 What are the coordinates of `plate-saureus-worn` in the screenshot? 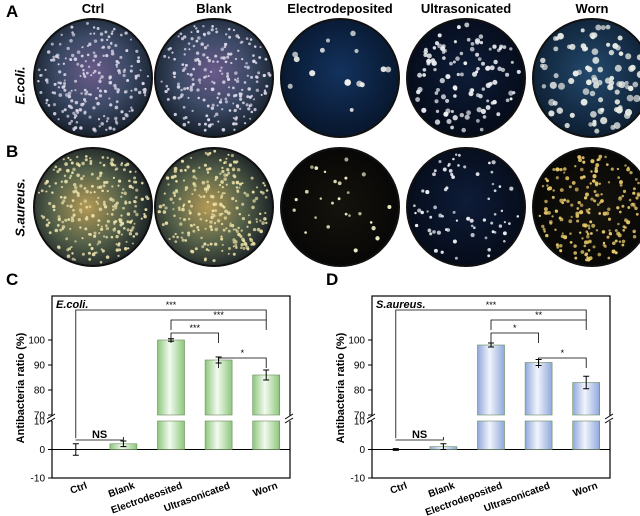 It's located at (586, 207).